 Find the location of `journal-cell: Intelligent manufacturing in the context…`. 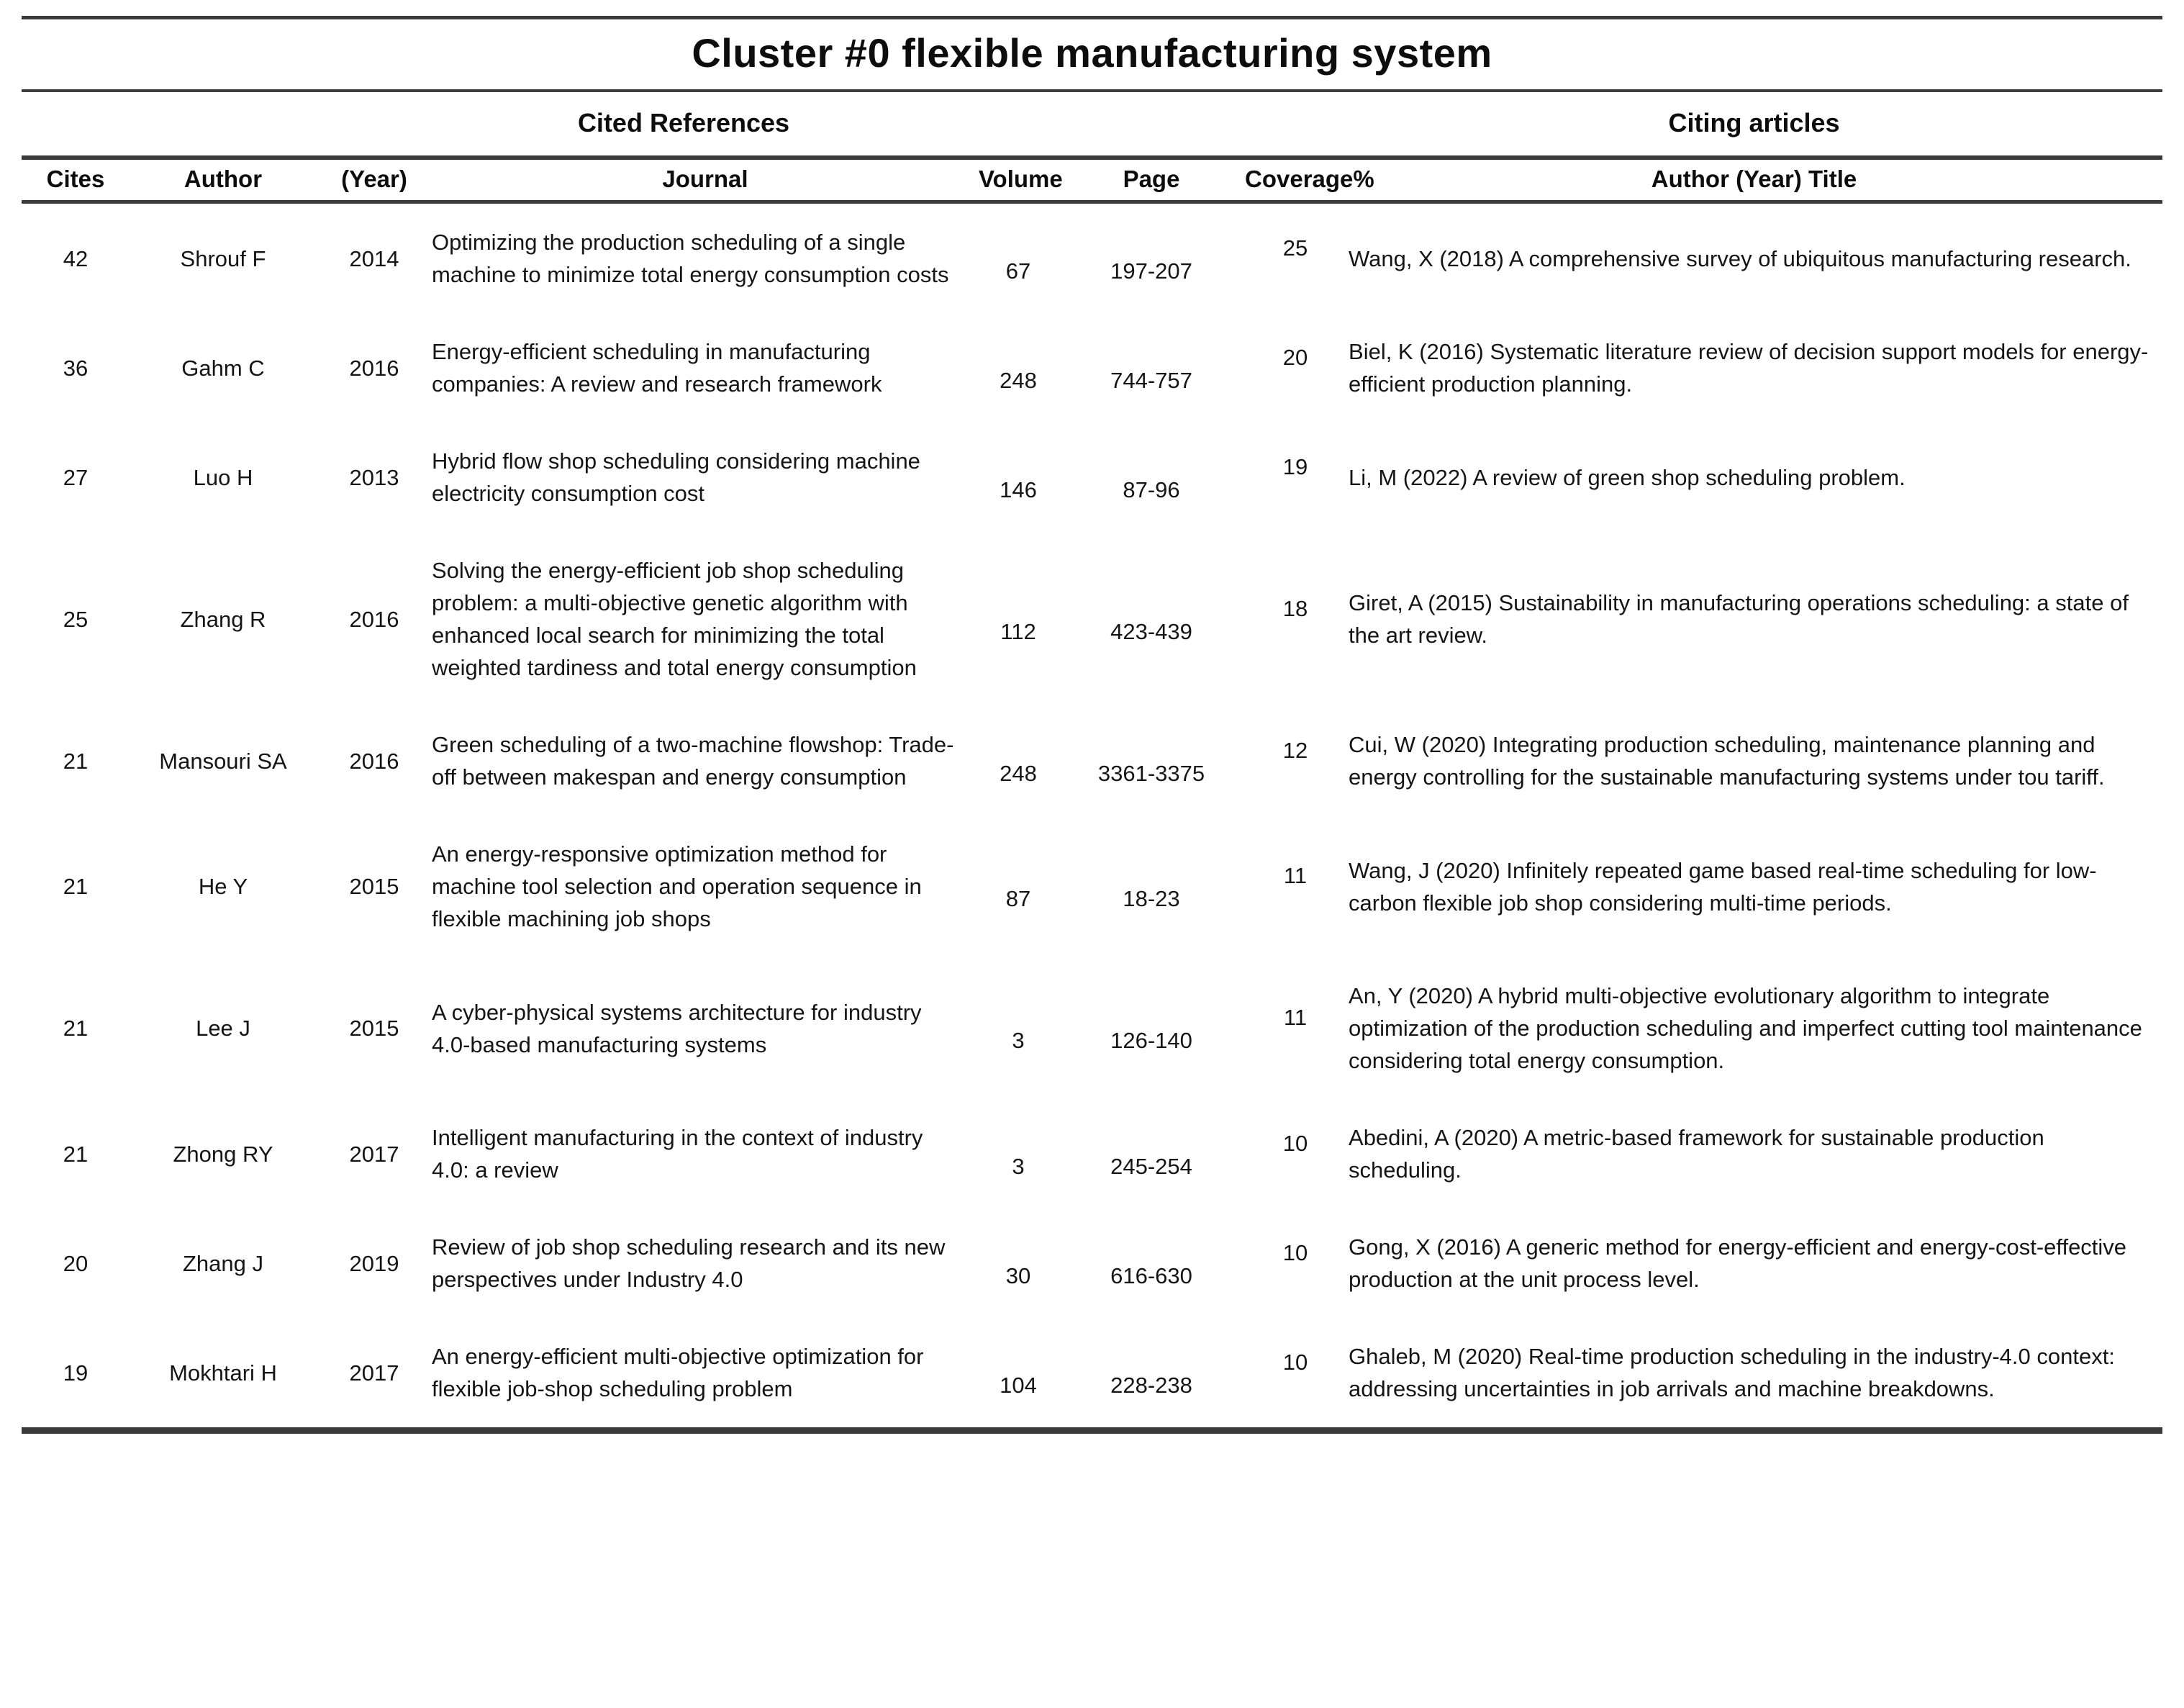

journal-cell: Intelligent manufacturing in the context… is located at coordinates (677, 1154).